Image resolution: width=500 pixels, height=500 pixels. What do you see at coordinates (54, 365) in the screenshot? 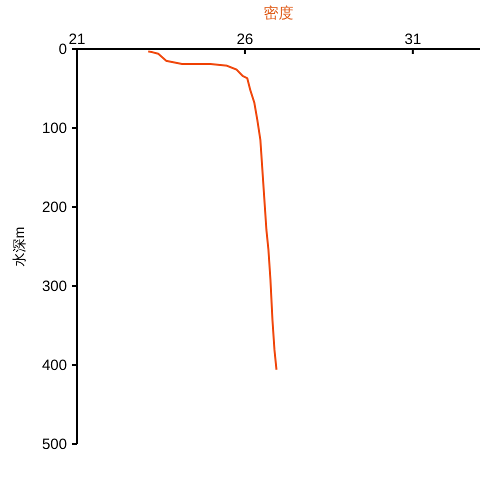
I see `y-tick-label: 400` at bounding box center [54, 365].